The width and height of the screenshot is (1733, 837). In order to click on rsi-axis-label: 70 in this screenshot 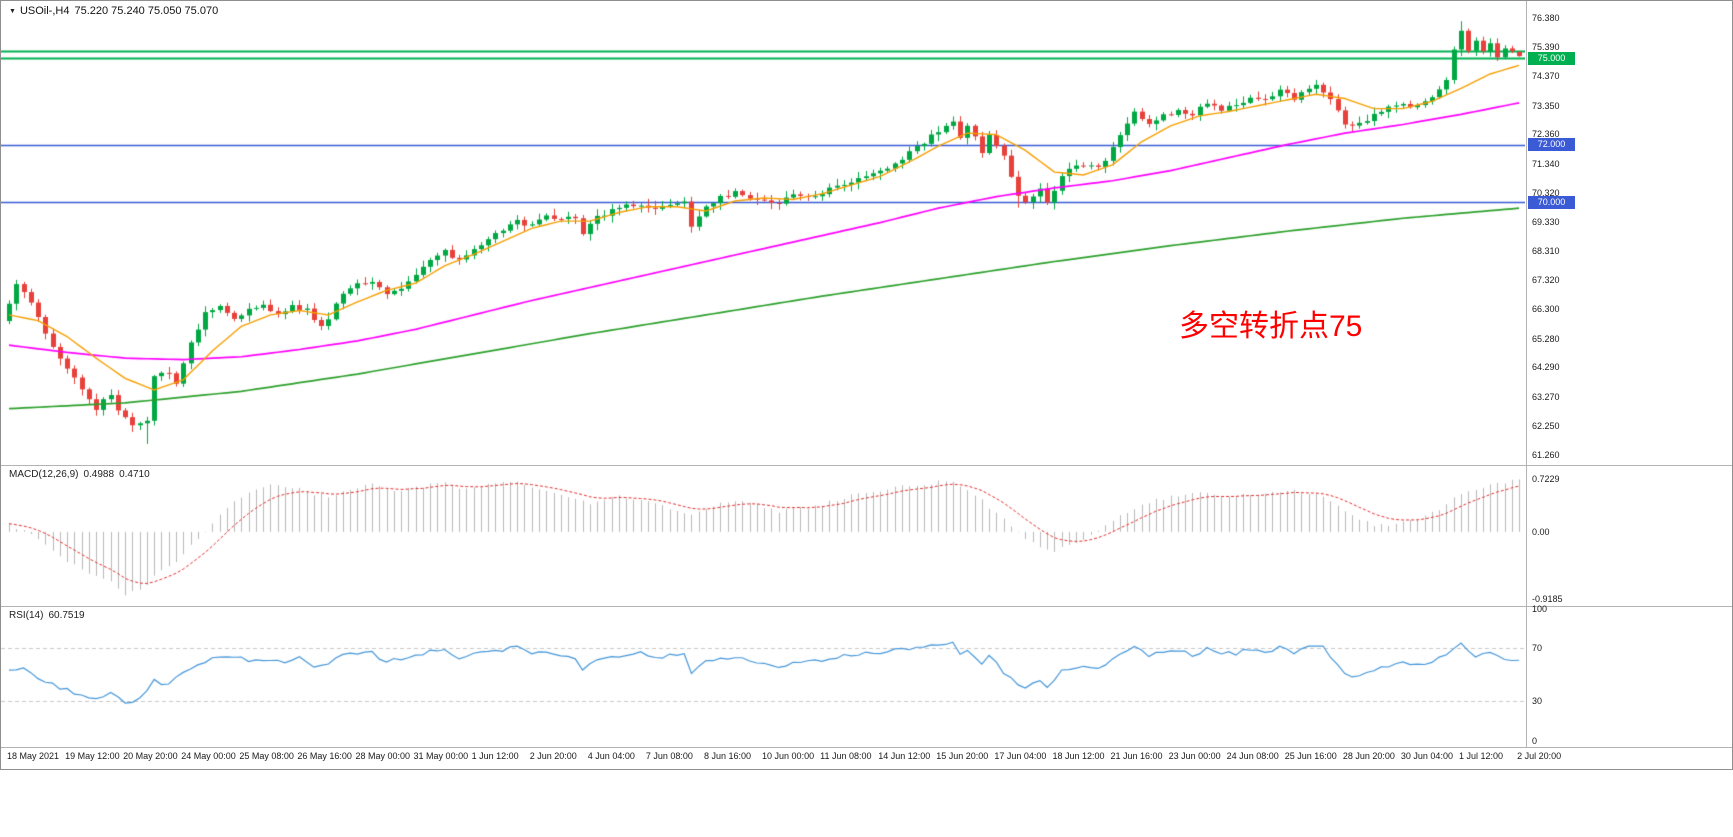, I will do `click(1537, 648)`.